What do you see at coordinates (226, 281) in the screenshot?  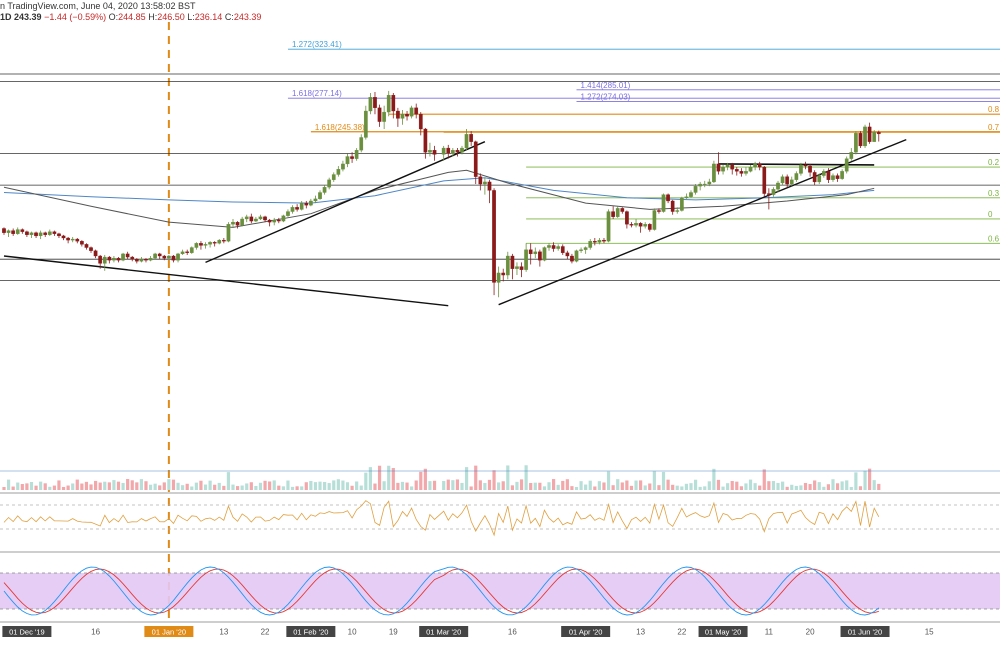 I see `trendline` at bounding box center [226, 281].